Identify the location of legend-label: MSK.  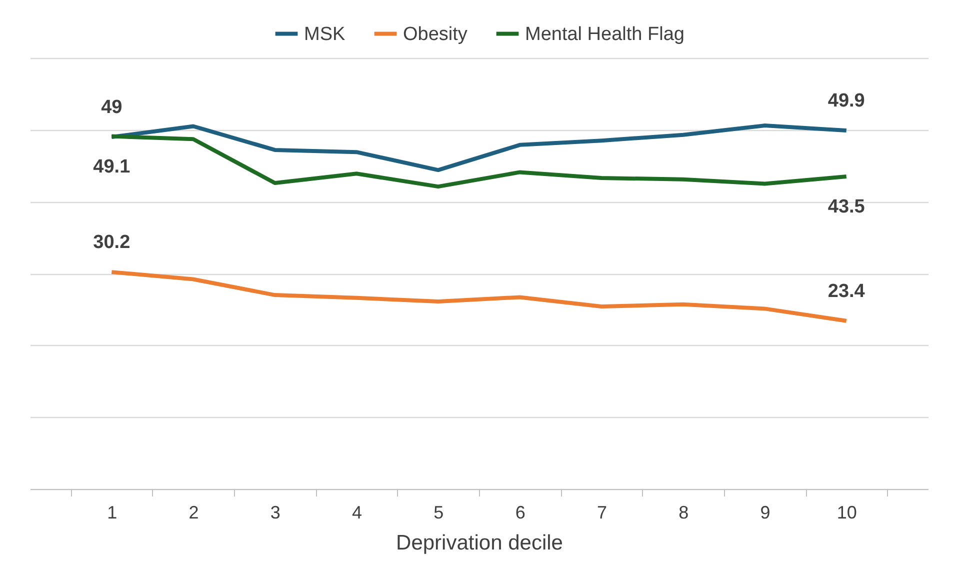
(325, 34).